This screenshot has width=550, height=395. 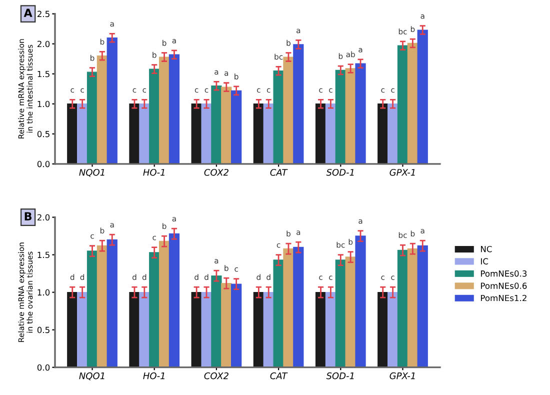 What do you see at coordinates (43, 14) in the screenshot?
I see `y-tick-label: 2.5` at bounding box center [43, 14].